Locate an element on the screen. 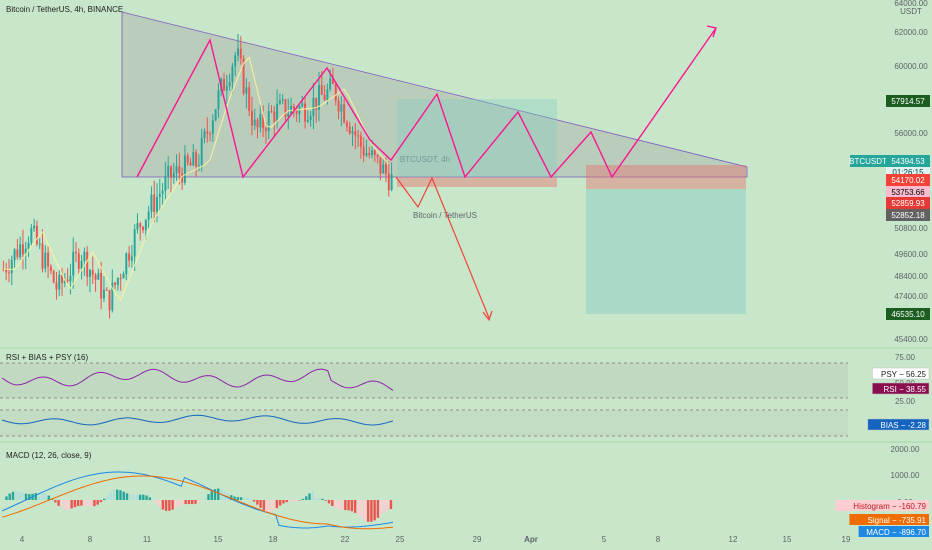 Image resolution: width=932 pixels, height=550 pixels. chart-title: Bitcoin / TetherUS, 4h, BINANCE is located at coordinates (64, 9).